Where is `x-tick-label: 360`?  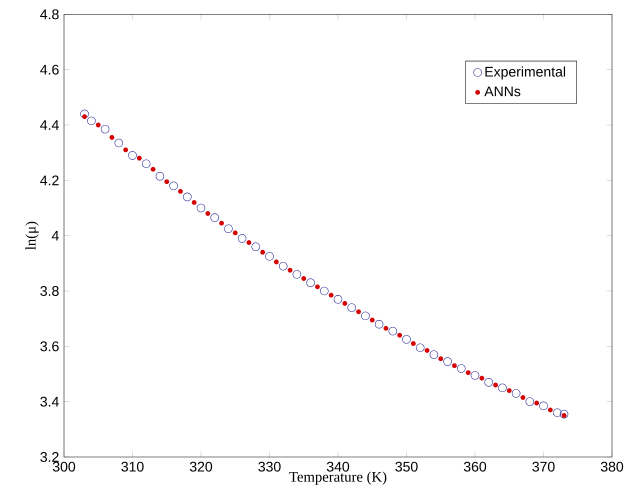 x-tick-label: 360 is located at coordinates (475, 467).